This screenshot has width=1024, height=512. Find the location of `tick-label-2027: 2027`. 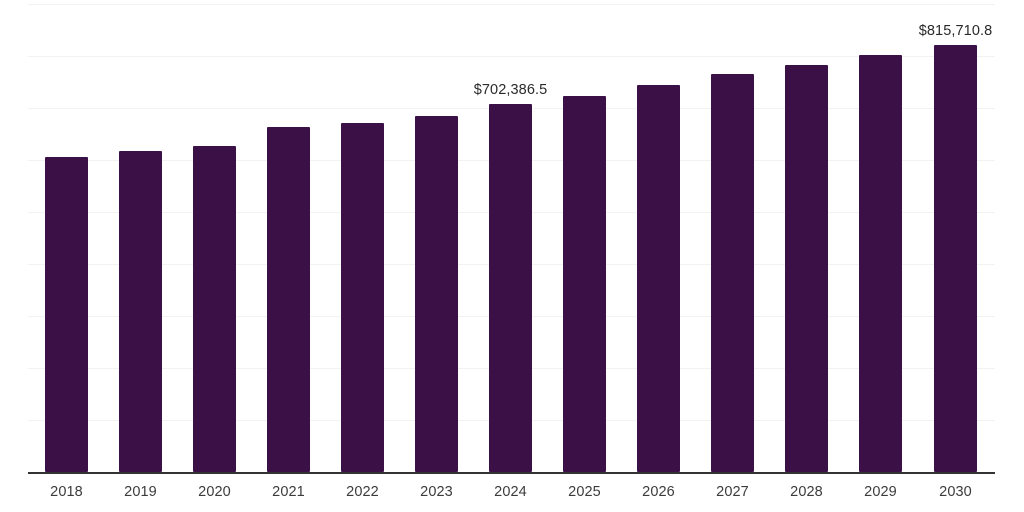

tick-label-2027: 2027 is located at coordinates (732, 492).